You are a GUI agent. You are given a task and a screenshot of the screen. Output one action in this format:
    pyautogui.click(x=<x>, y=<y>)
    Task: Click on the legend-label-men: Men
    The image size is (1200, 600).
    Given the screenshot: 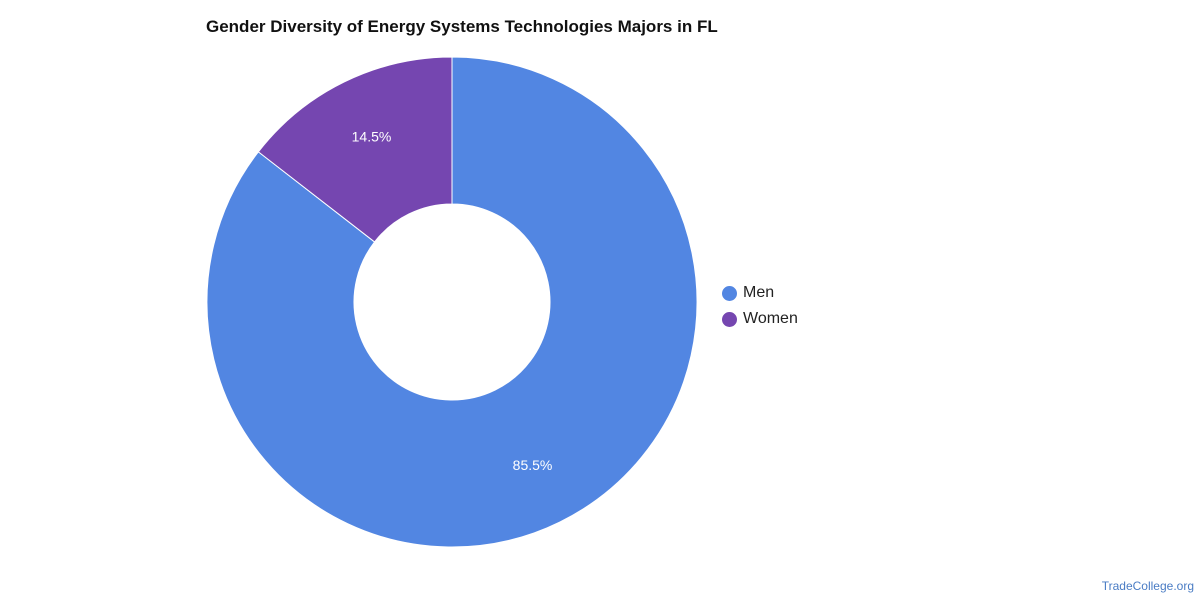 What is the action you would take?
    pyautogui.click(x=759, y=292)
    